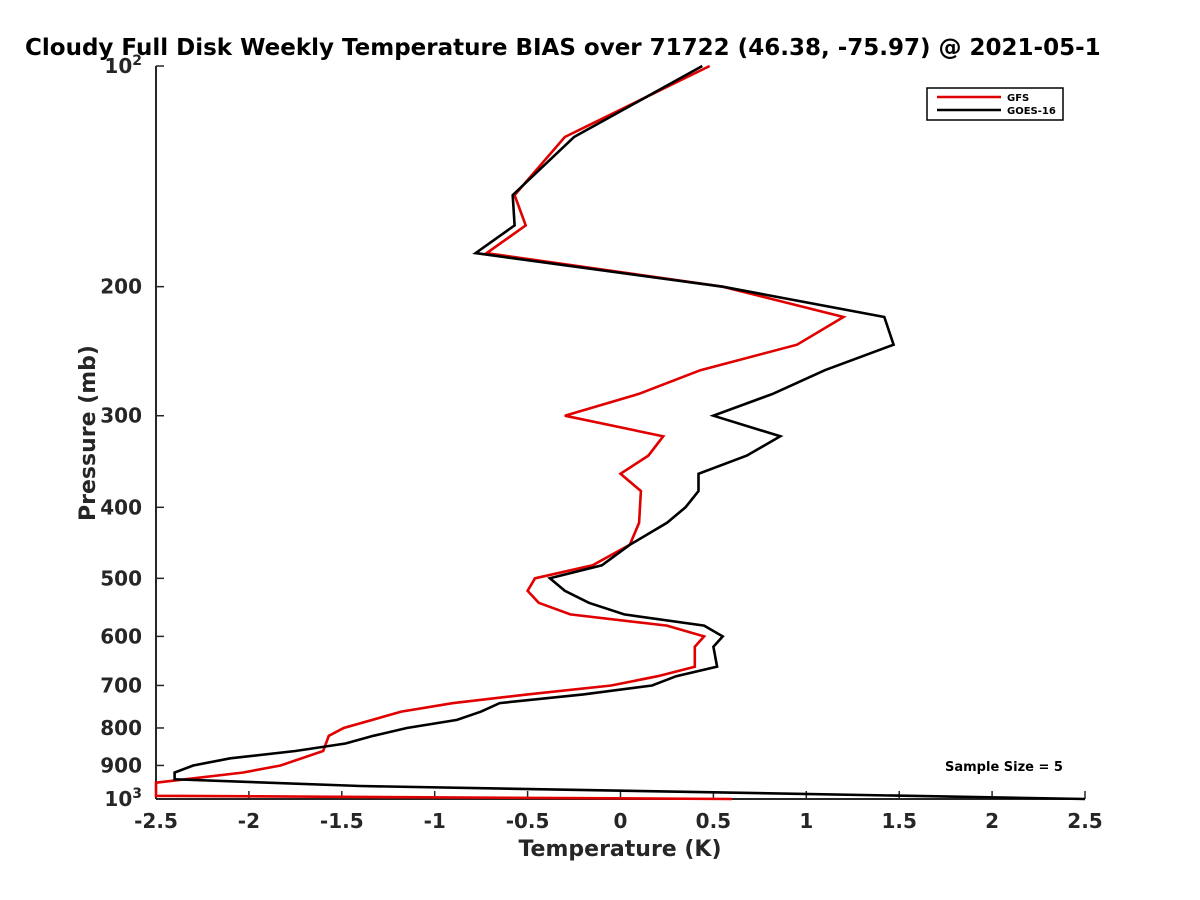 The height and width of the screenshot is (900, 1200). I want to click on legend-label: GFS, so click(1018, 98).